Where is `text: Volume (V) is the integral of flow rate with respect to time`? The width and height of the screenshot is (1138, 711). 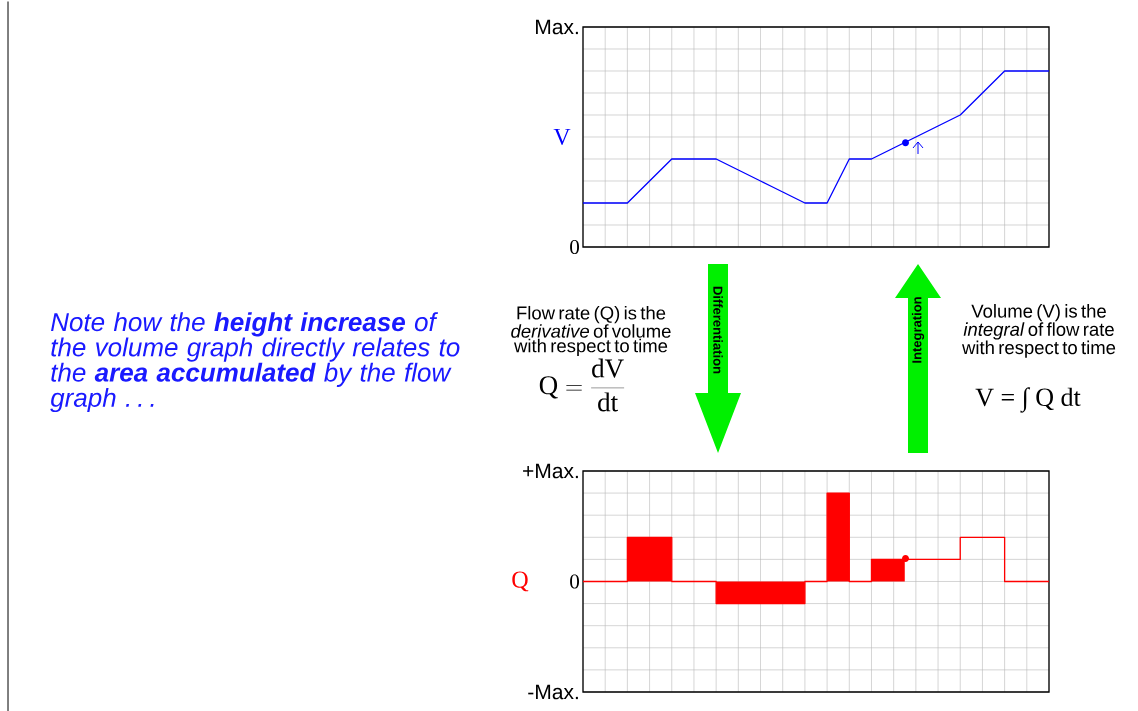 text: Volume (V) is the integral of flow rate with respect to time is located at coordinates (1039, 331).